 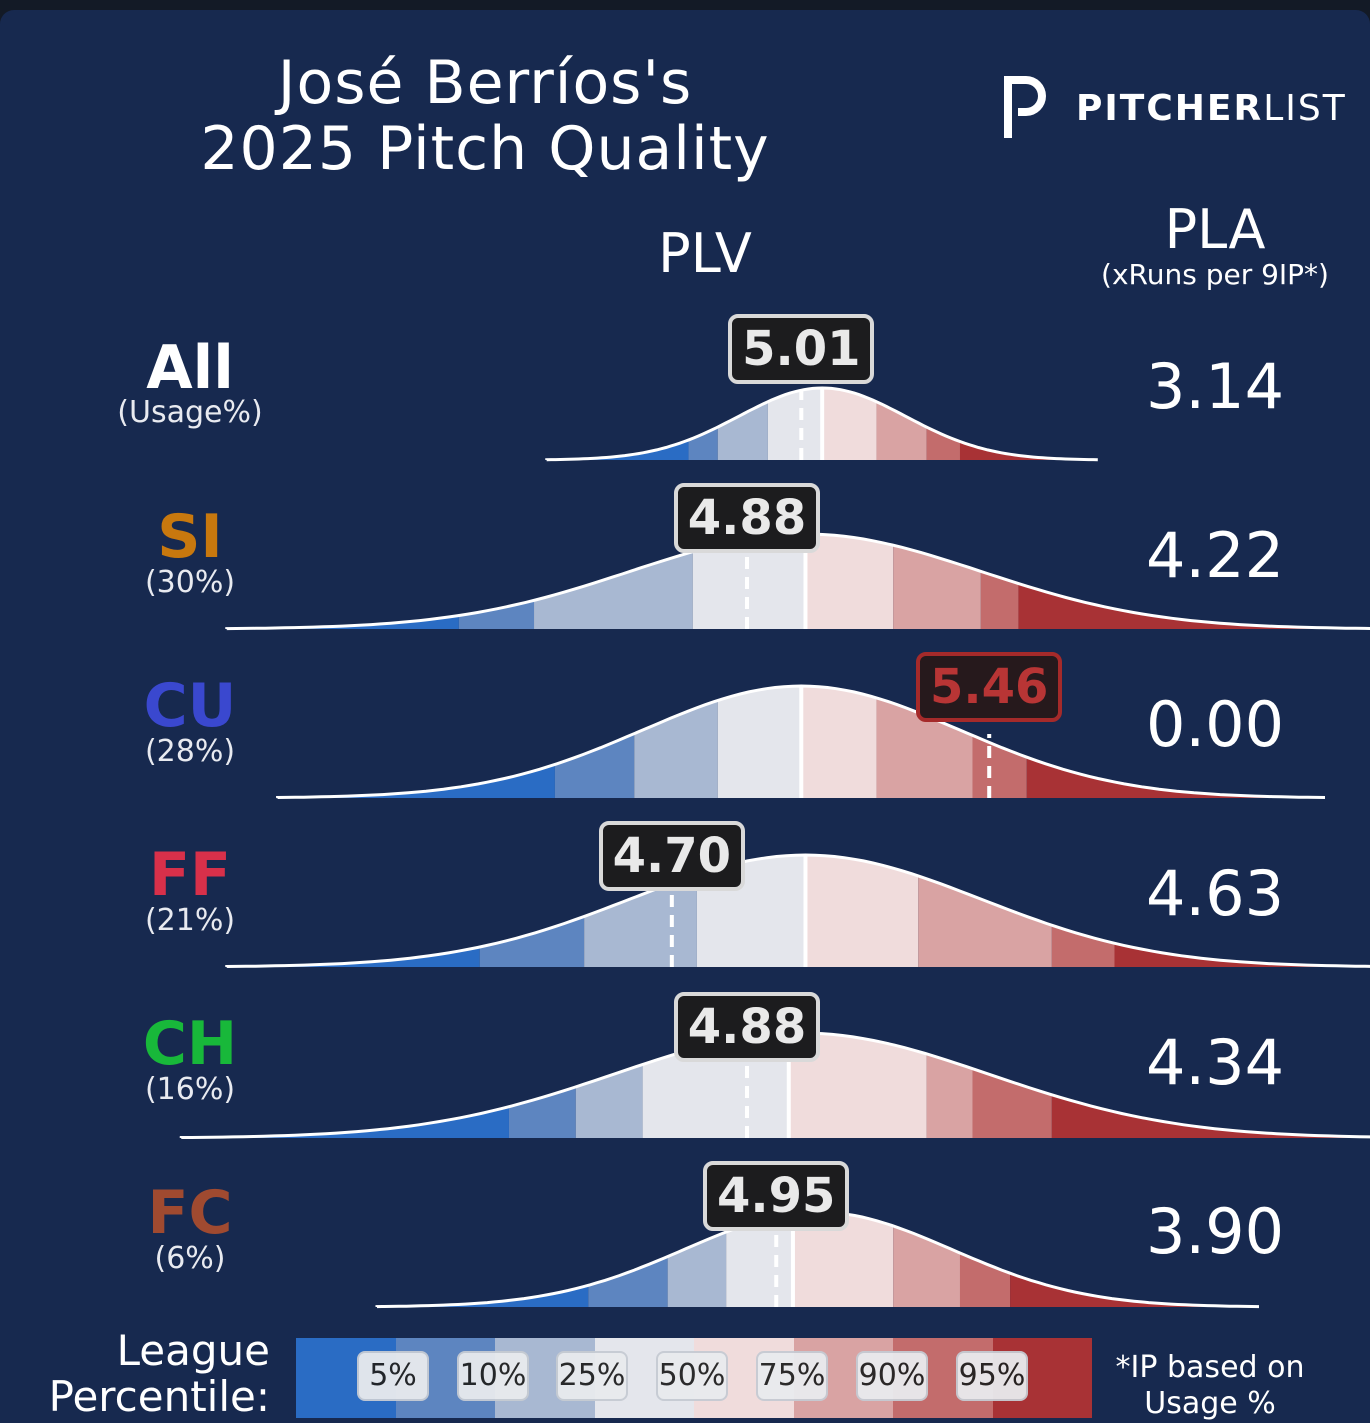 What do you see at coordinates (190, 368) in the screenshot?
I see `row-label-all: All` at bounding box center [190, 368].